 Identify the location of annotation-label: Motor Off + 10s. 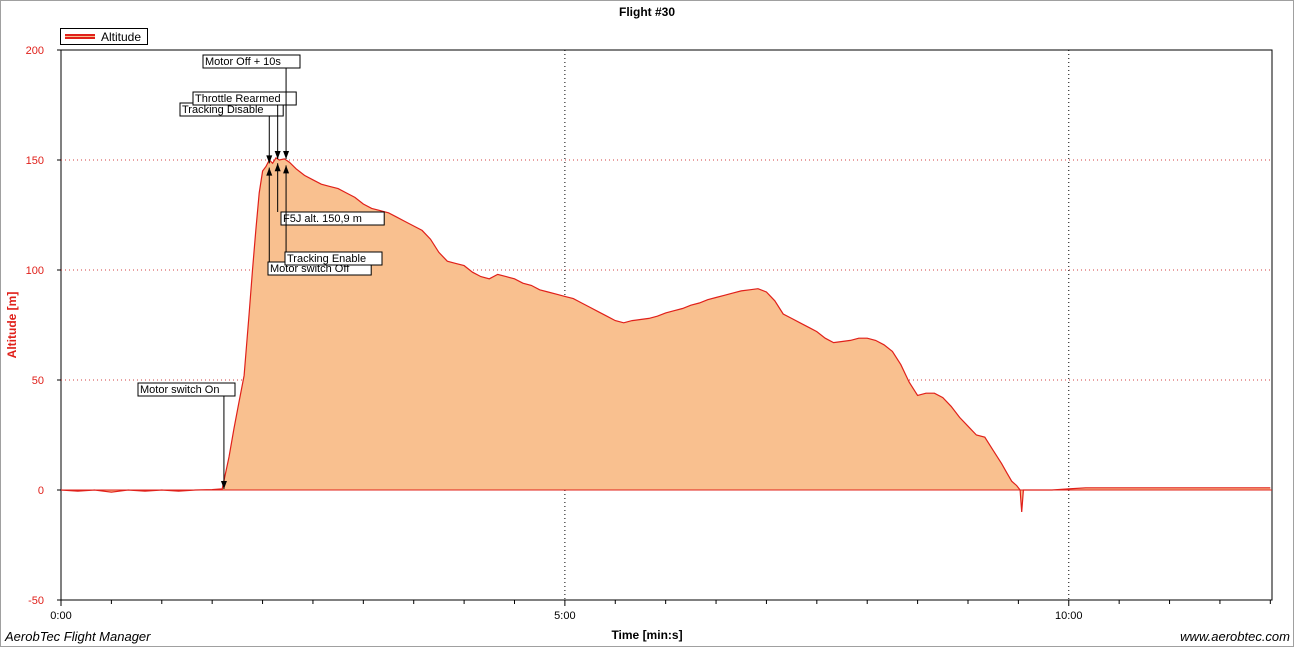
(243, 62).